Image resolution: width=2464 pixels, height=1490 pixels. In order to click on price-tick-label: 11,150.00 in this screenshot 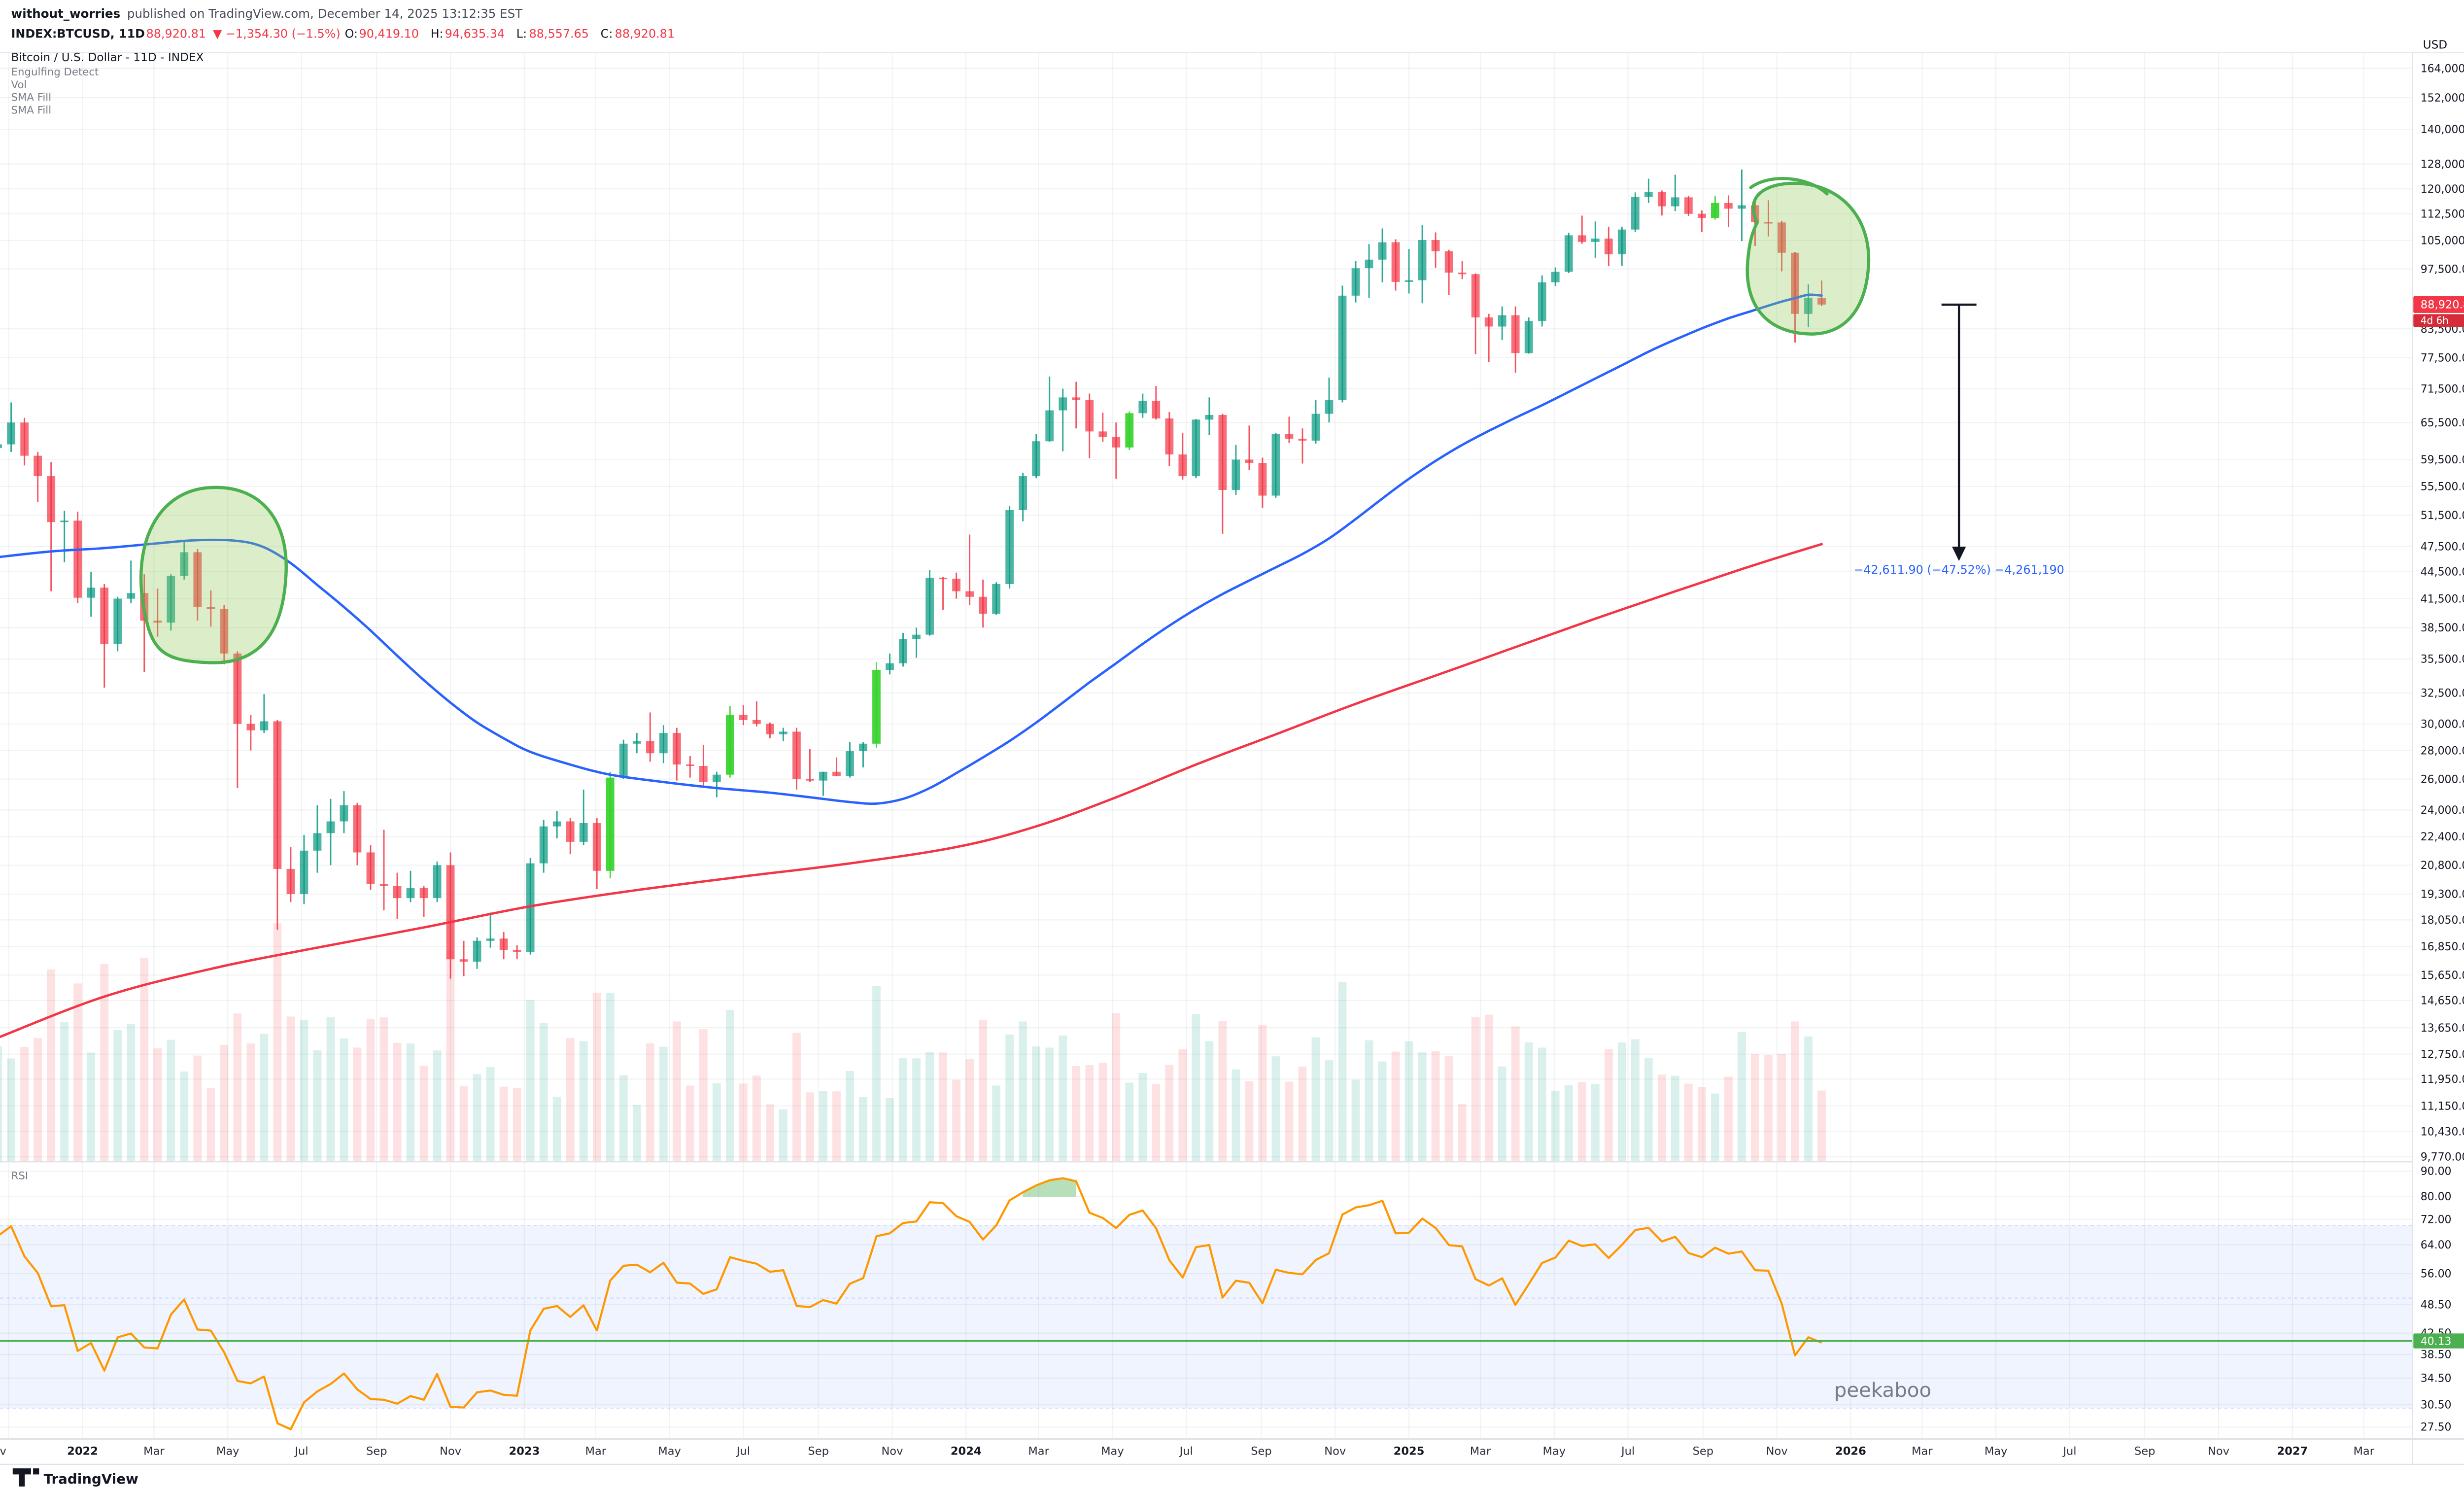, I will do `click(2442, 1106)`.